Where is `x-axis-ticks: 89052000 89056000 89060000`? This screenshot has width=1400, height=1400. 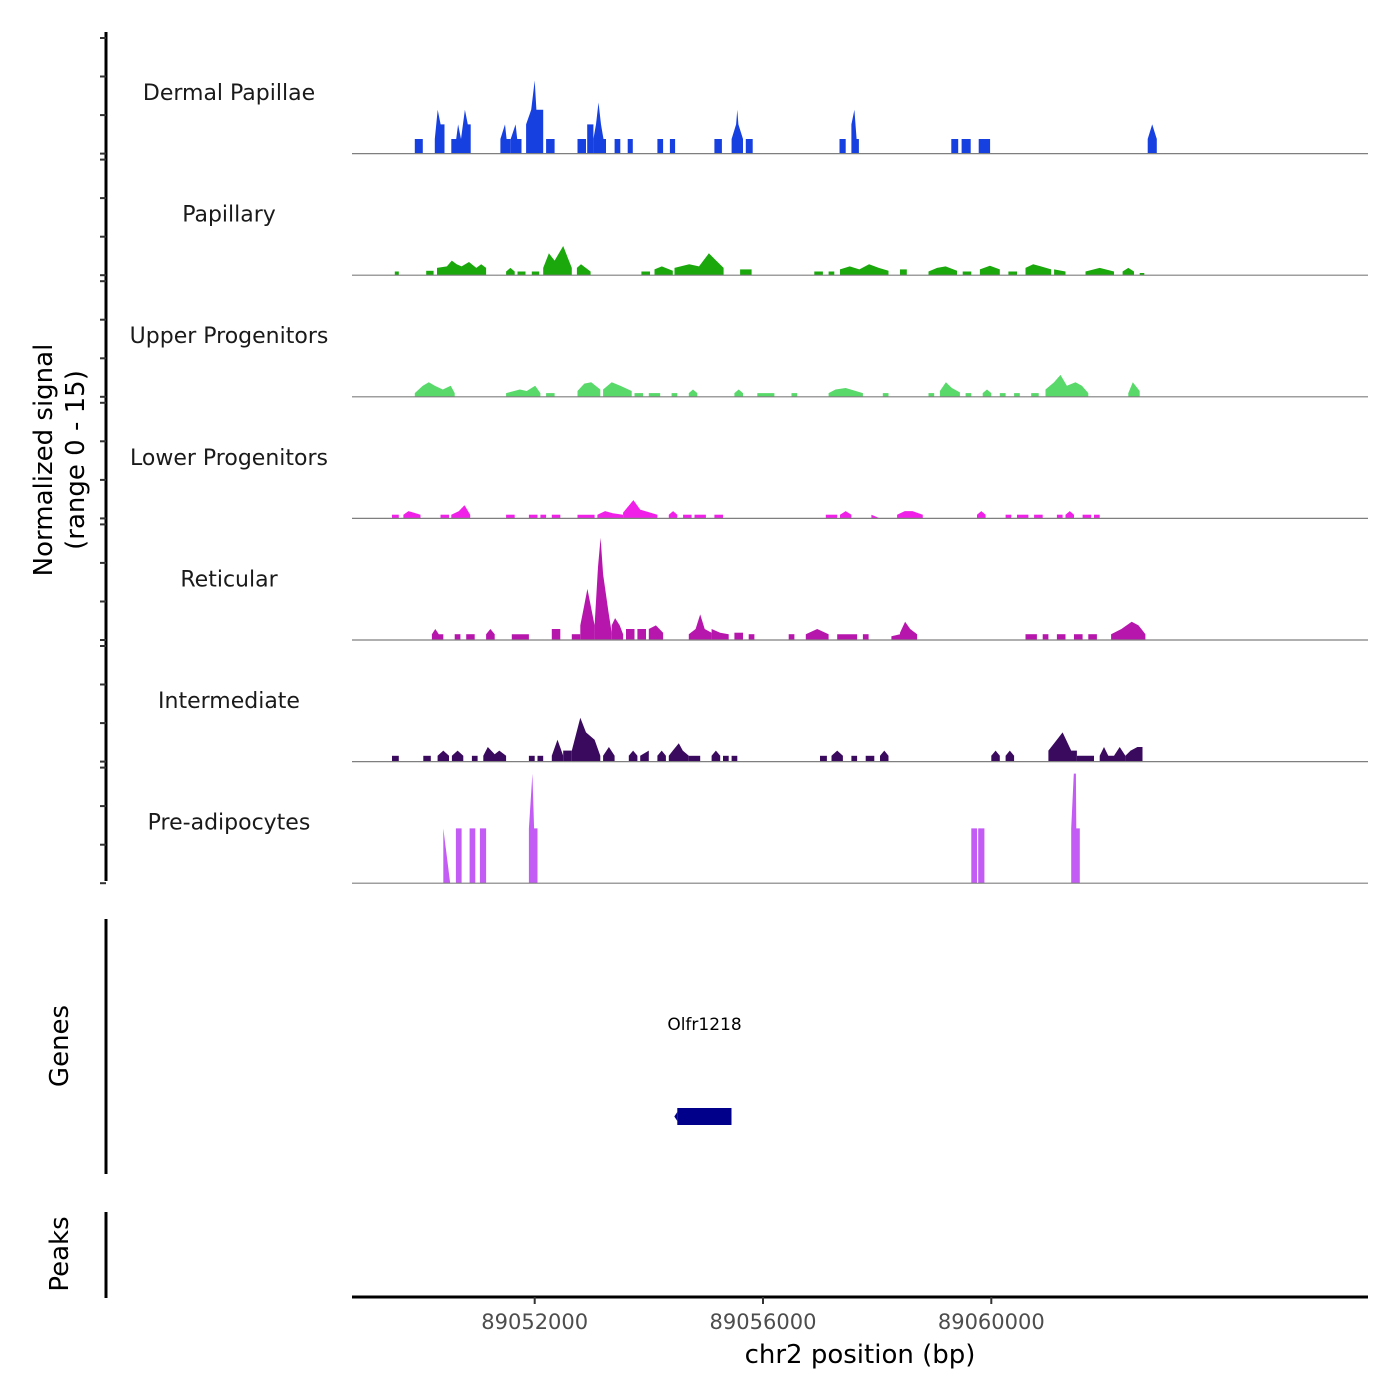 x-axis-ticks: 89052000 89056000 89060000 is located at coordinates (763, 1315).